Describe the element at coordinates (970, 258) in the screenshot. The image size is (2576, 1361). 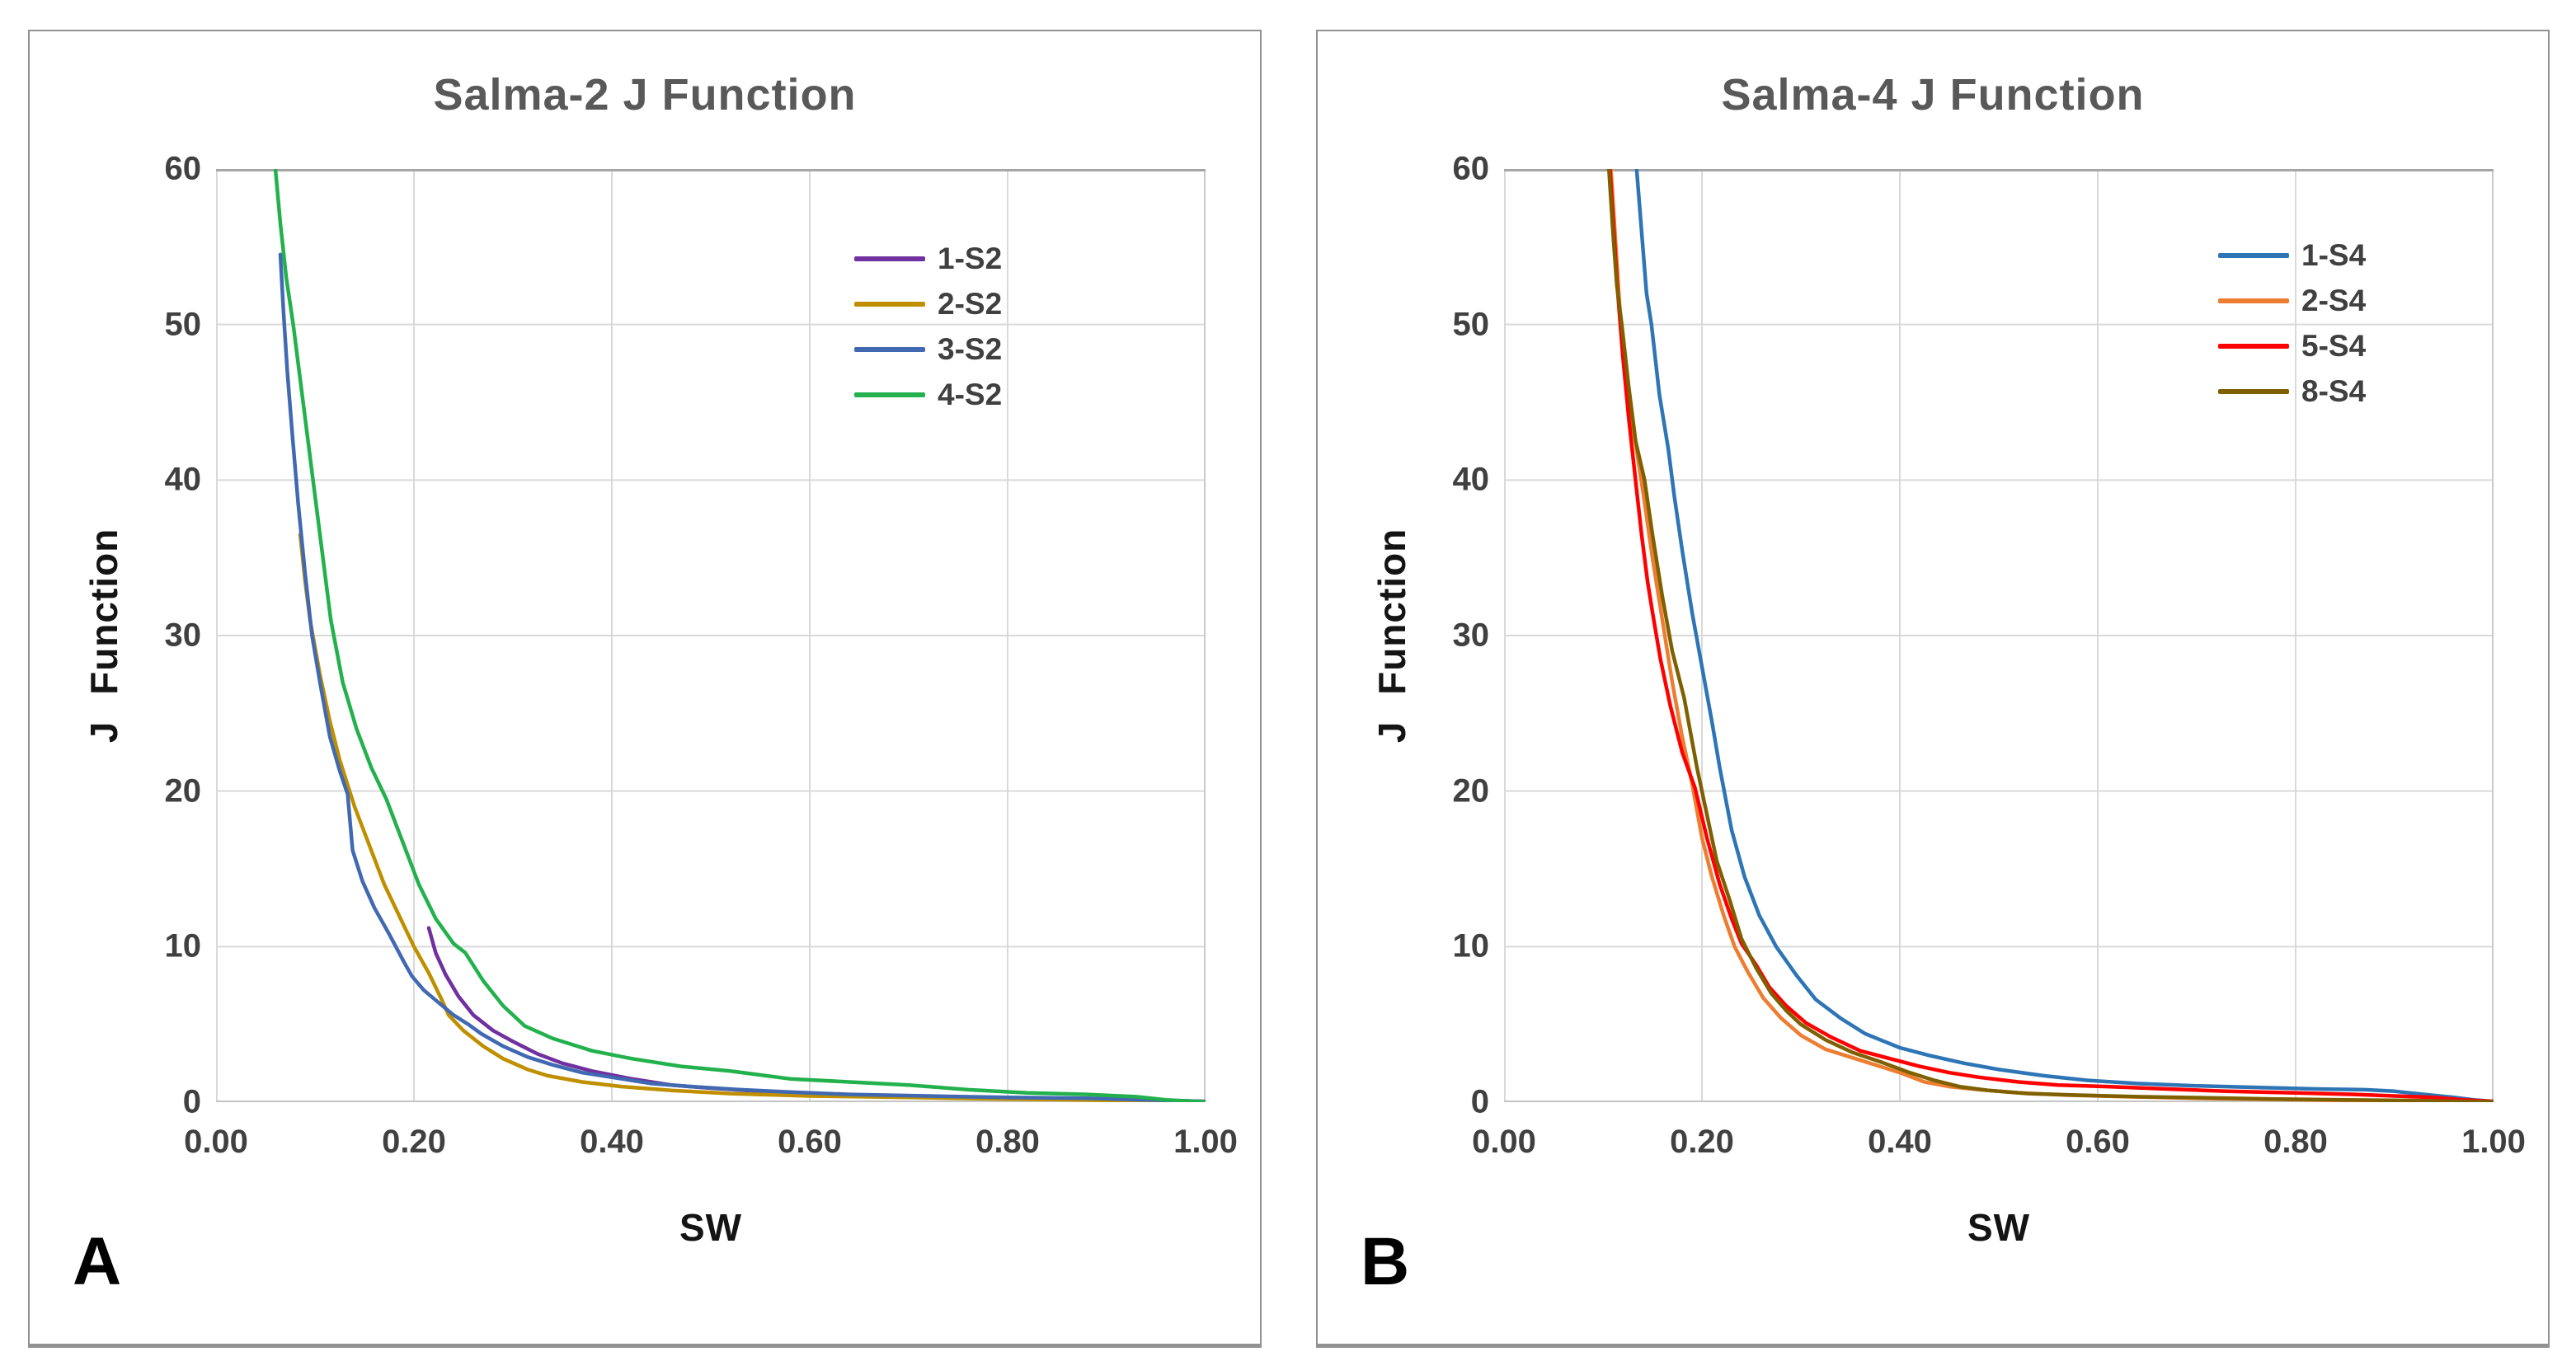
I see `legend-label: 1-S2` at that location.